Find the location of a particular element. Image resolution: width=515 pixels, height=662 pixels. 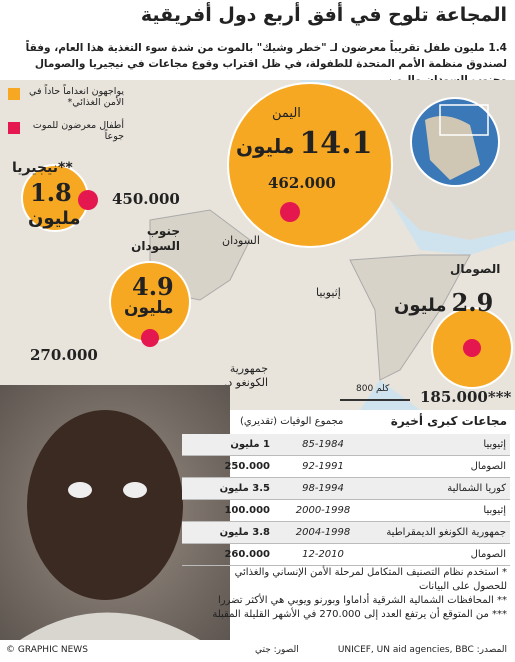

yemen-children: 462.000 is located at coordinates (302, 183).